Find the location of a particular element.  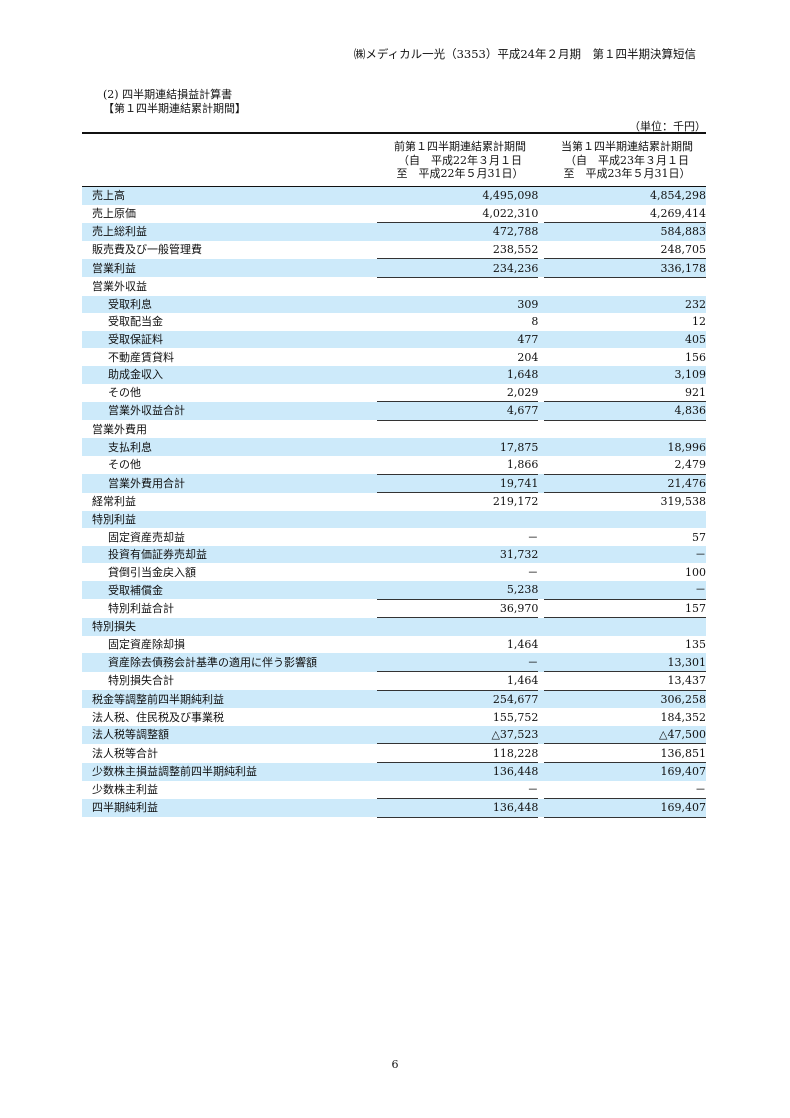

table-row: 売上高 4,495,098 4,854,298 is located at coordinates (394, 196).